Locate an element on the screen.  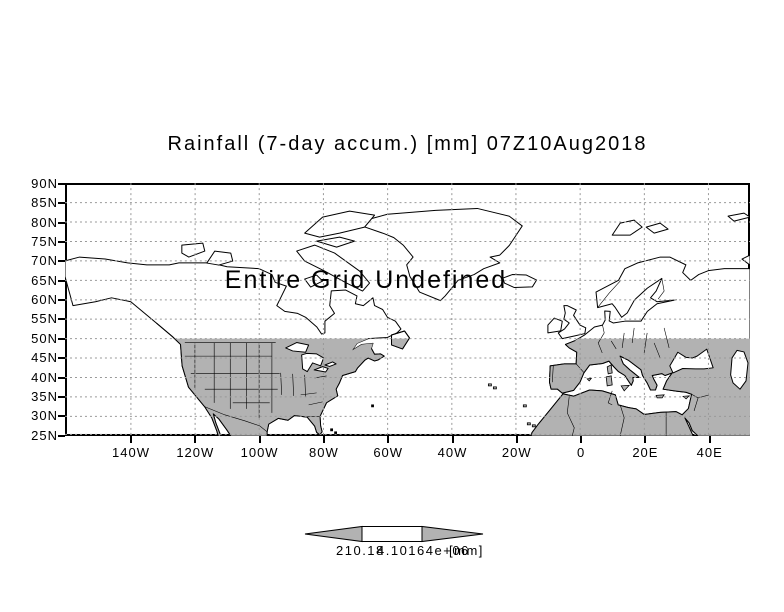
lat-label: 80N is located at coordinates (44, 222).